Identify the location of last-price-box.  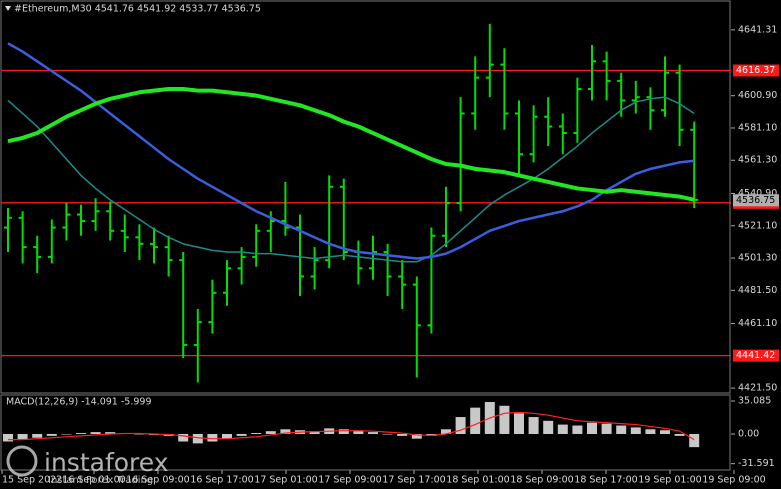
(756, 200).